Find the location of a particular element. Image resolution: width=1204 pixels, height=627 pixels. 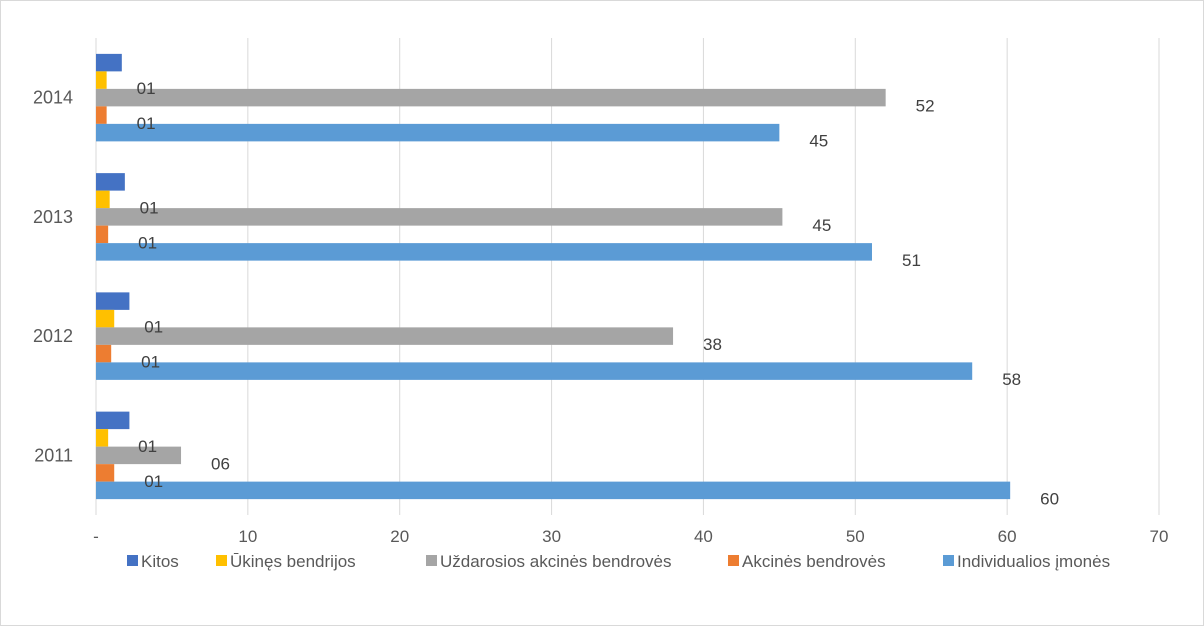

legend-label: Uždarosios akcinės bendrovės is located at coordinates (556, 561).